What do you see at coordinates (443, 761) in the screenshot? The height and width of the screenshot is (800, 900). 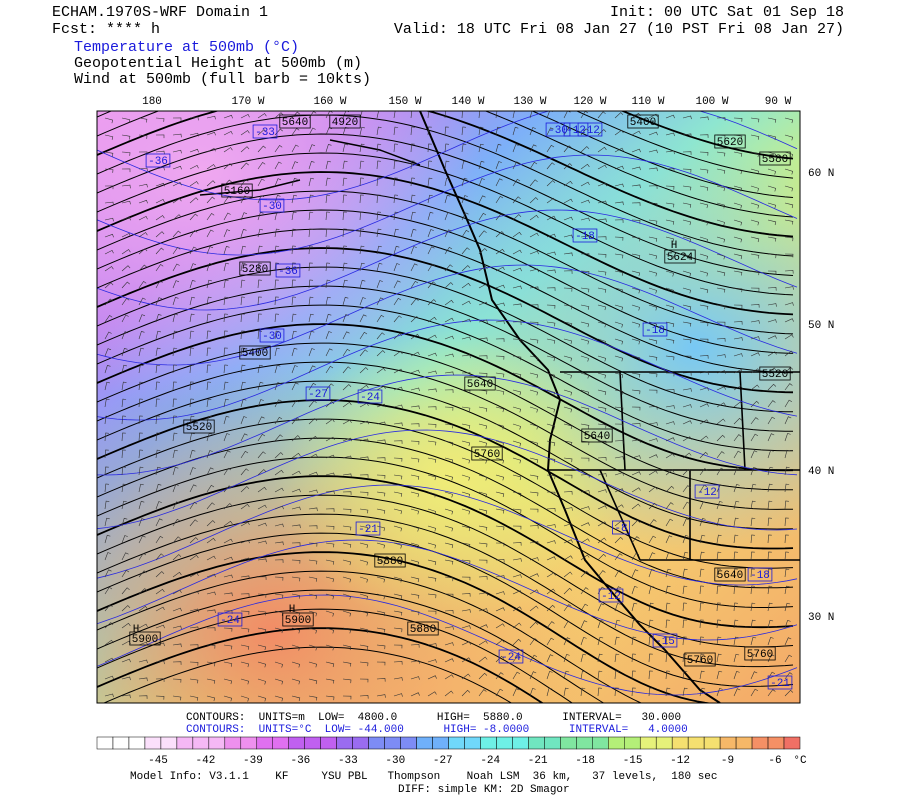 I see `colorbar-label: -27` at bounding box center [443, 761].